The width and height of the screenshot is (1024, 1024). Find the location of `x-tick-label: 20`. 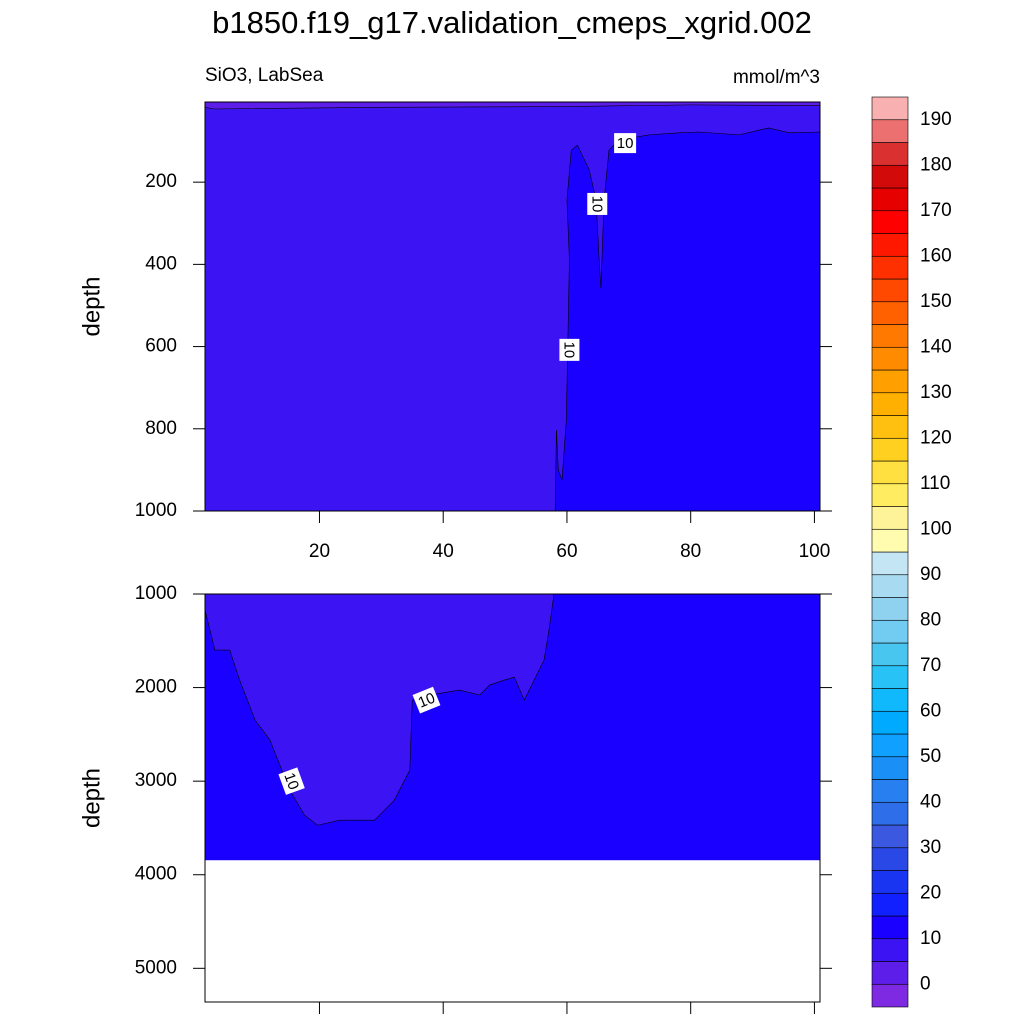

x-tick-label: 20 is located at coordinates (319, 551).